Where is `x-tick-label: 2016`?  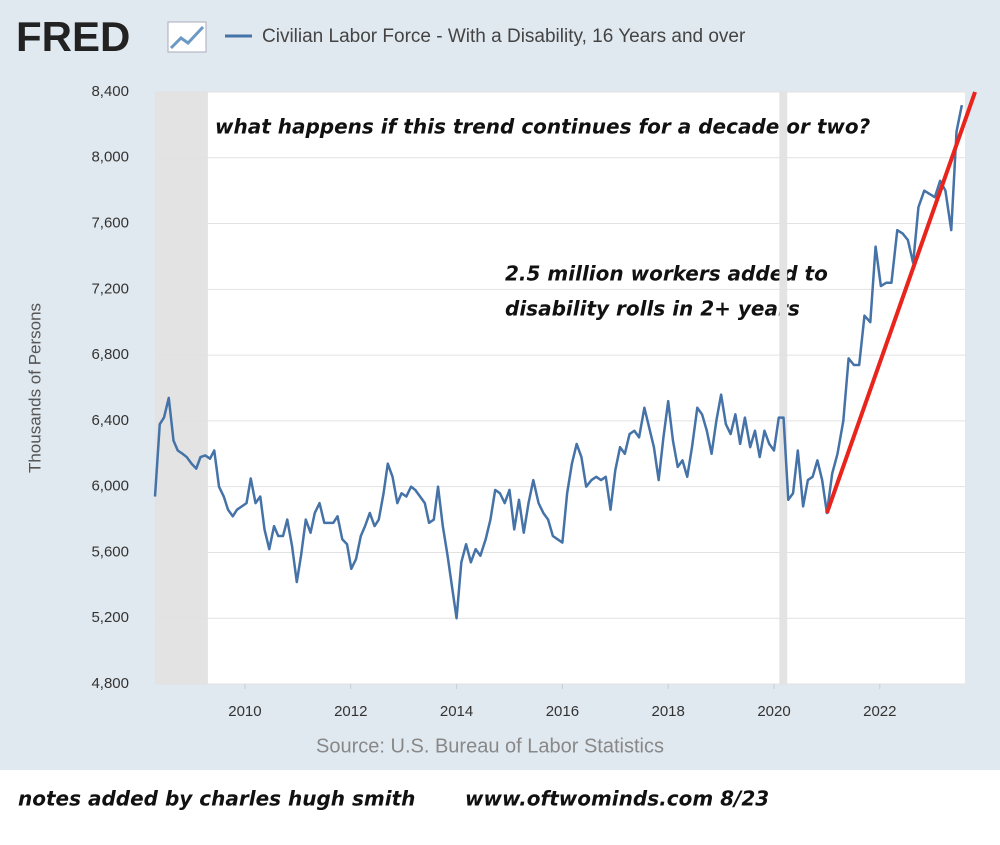
x-tick-label: 2016 is located at coordinates (562, 711).